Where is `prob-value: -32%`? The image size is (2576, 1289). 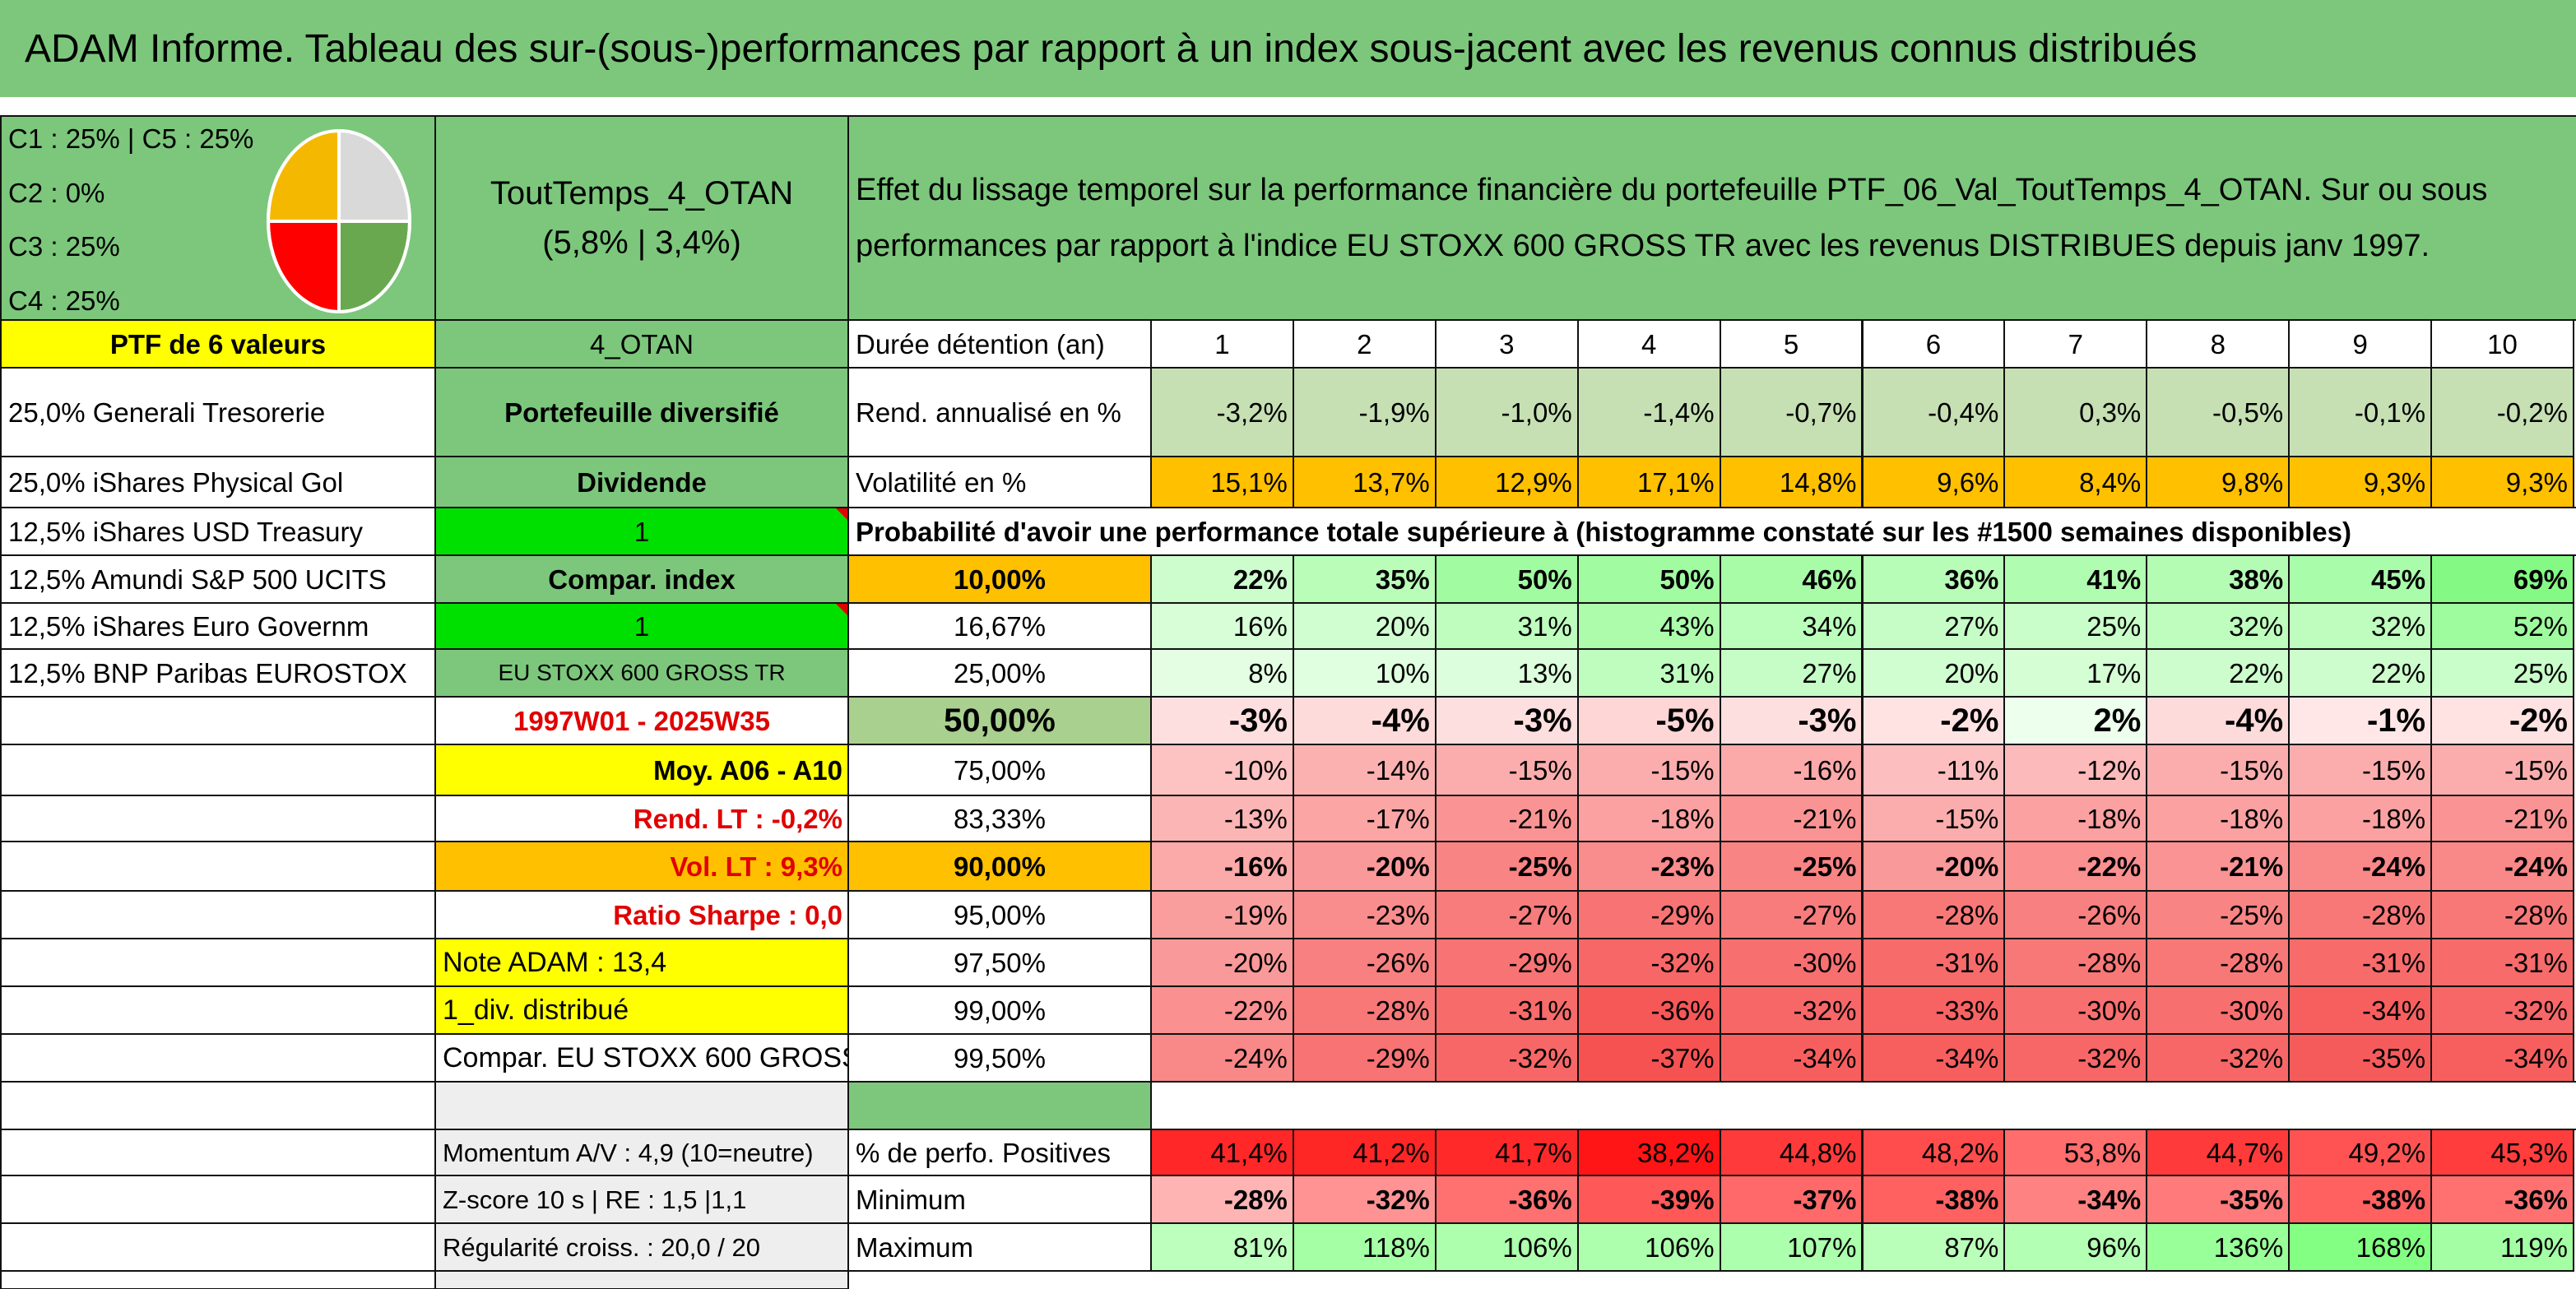
prob-value: -32% is located at coordinates (1792, 1010).